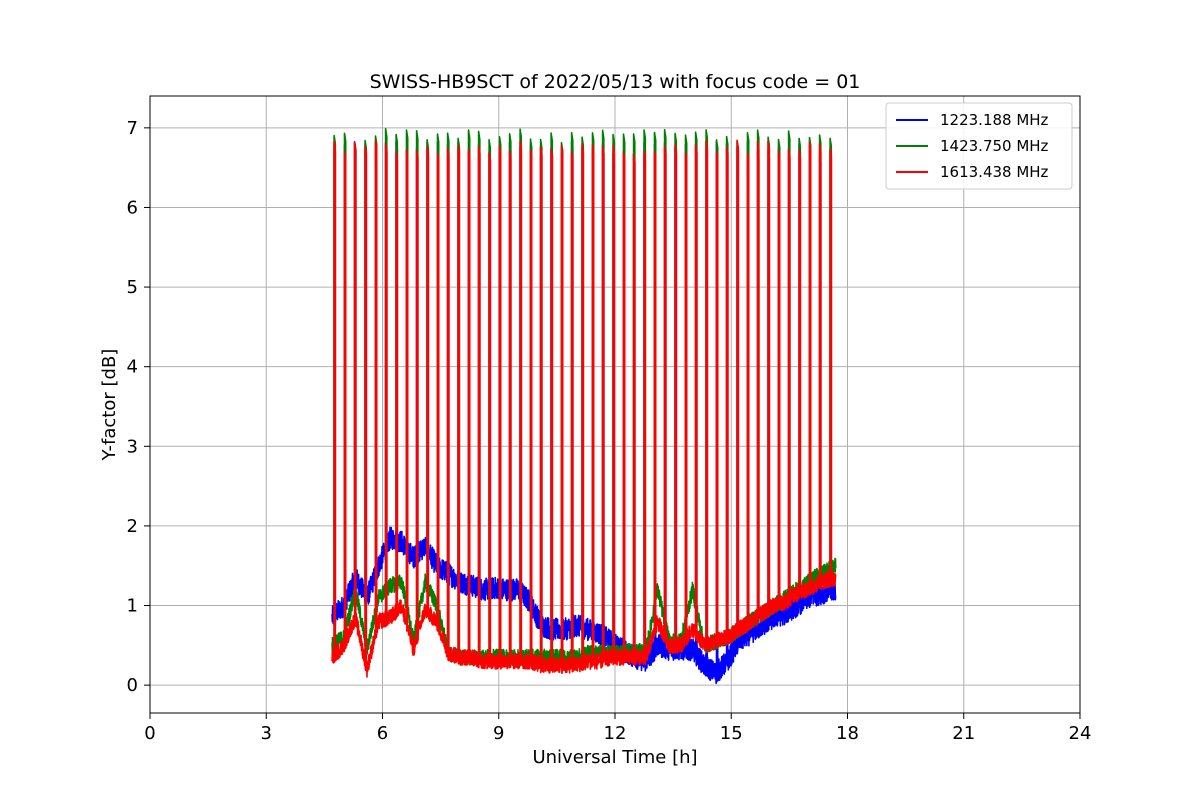 The height and width of the screenshot is (800, 1200). What do you see at coordinates (498, 733) in the screenshot?
I see `x-tick-label: 9` at bounding box center [498, 733].